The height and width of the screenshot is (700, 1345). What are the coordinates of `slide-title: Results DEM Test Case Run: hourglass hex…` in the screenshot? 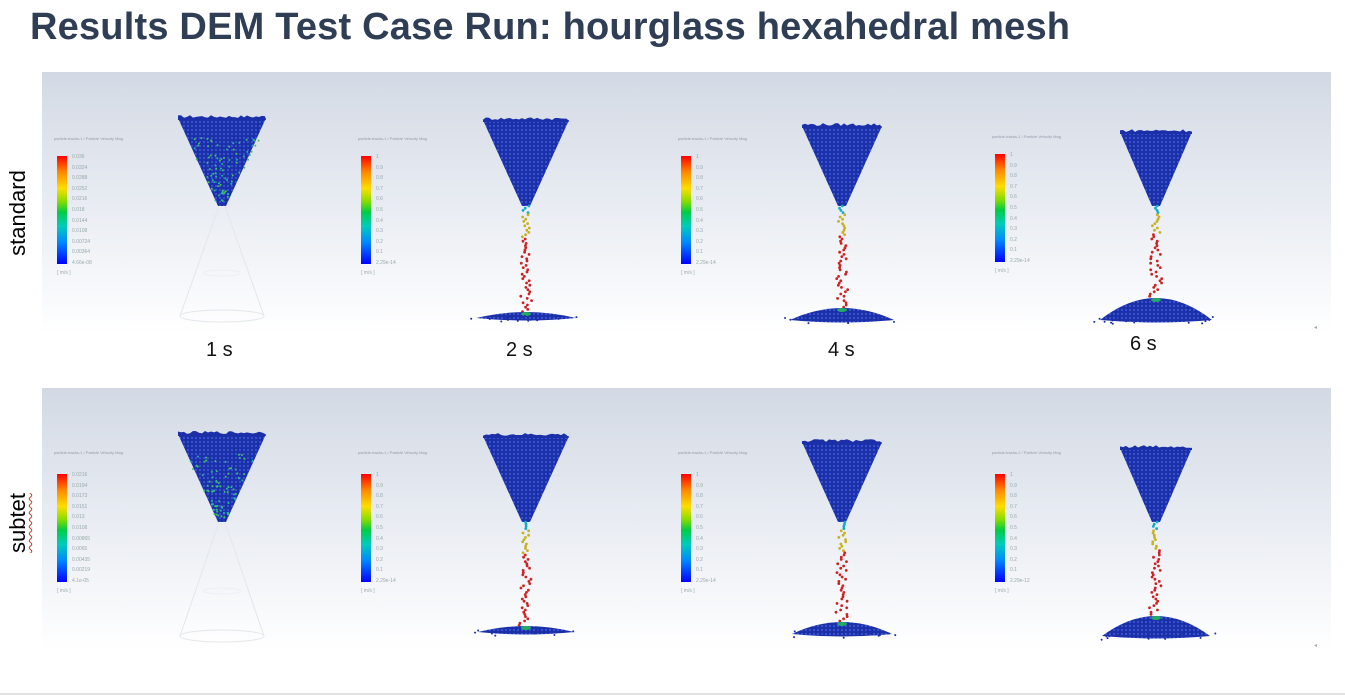 It's located at (550, 27).